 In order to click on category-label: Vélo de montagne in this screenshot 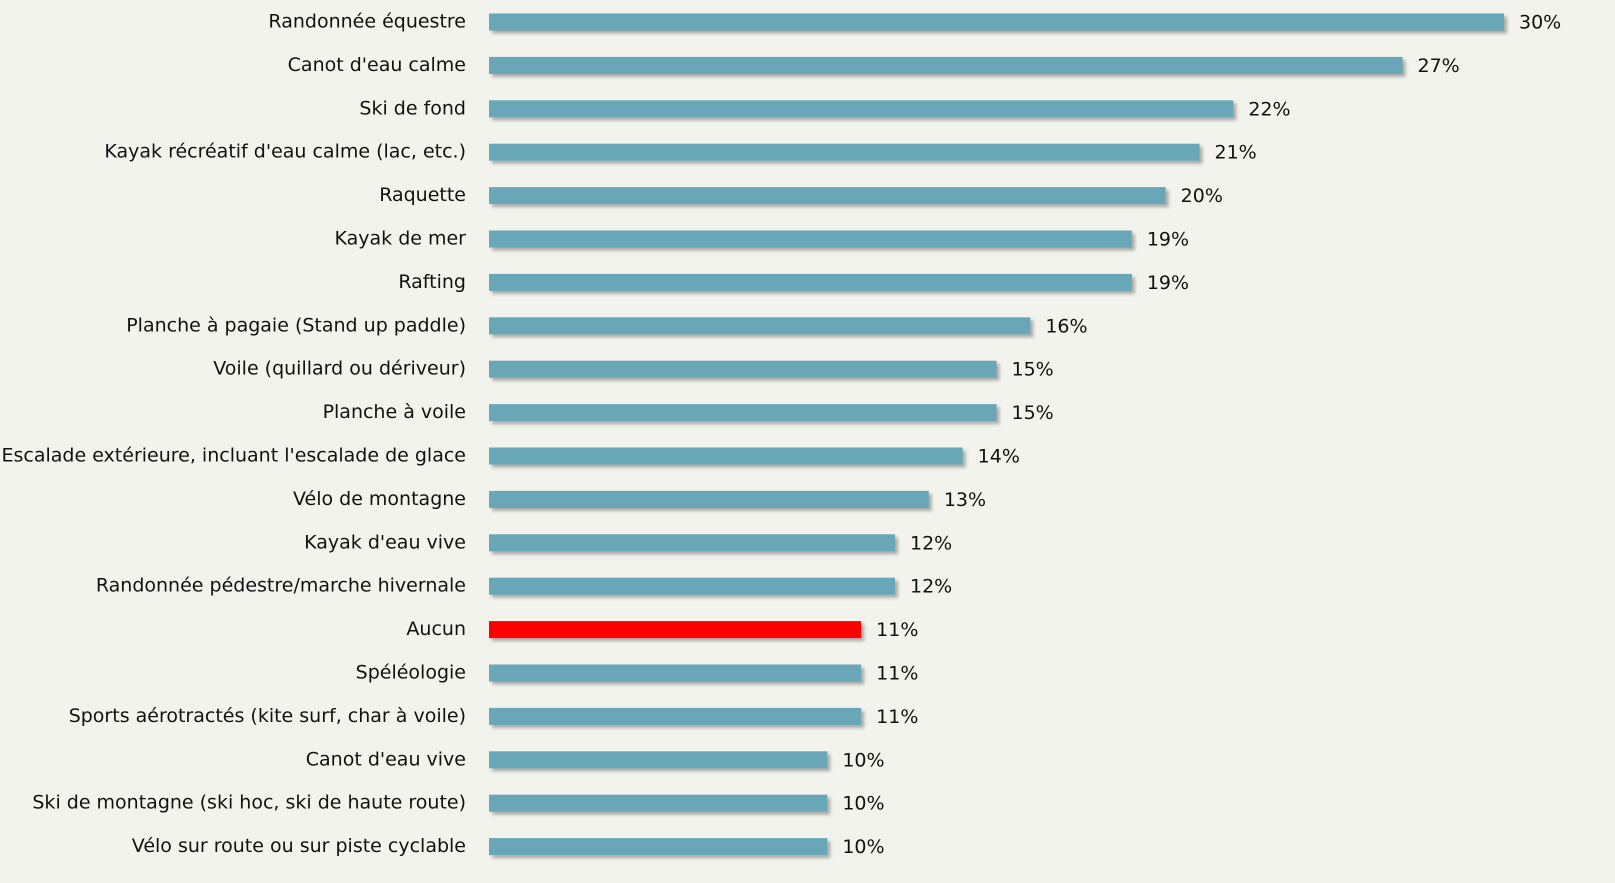, I will do `click(379, 499)`.